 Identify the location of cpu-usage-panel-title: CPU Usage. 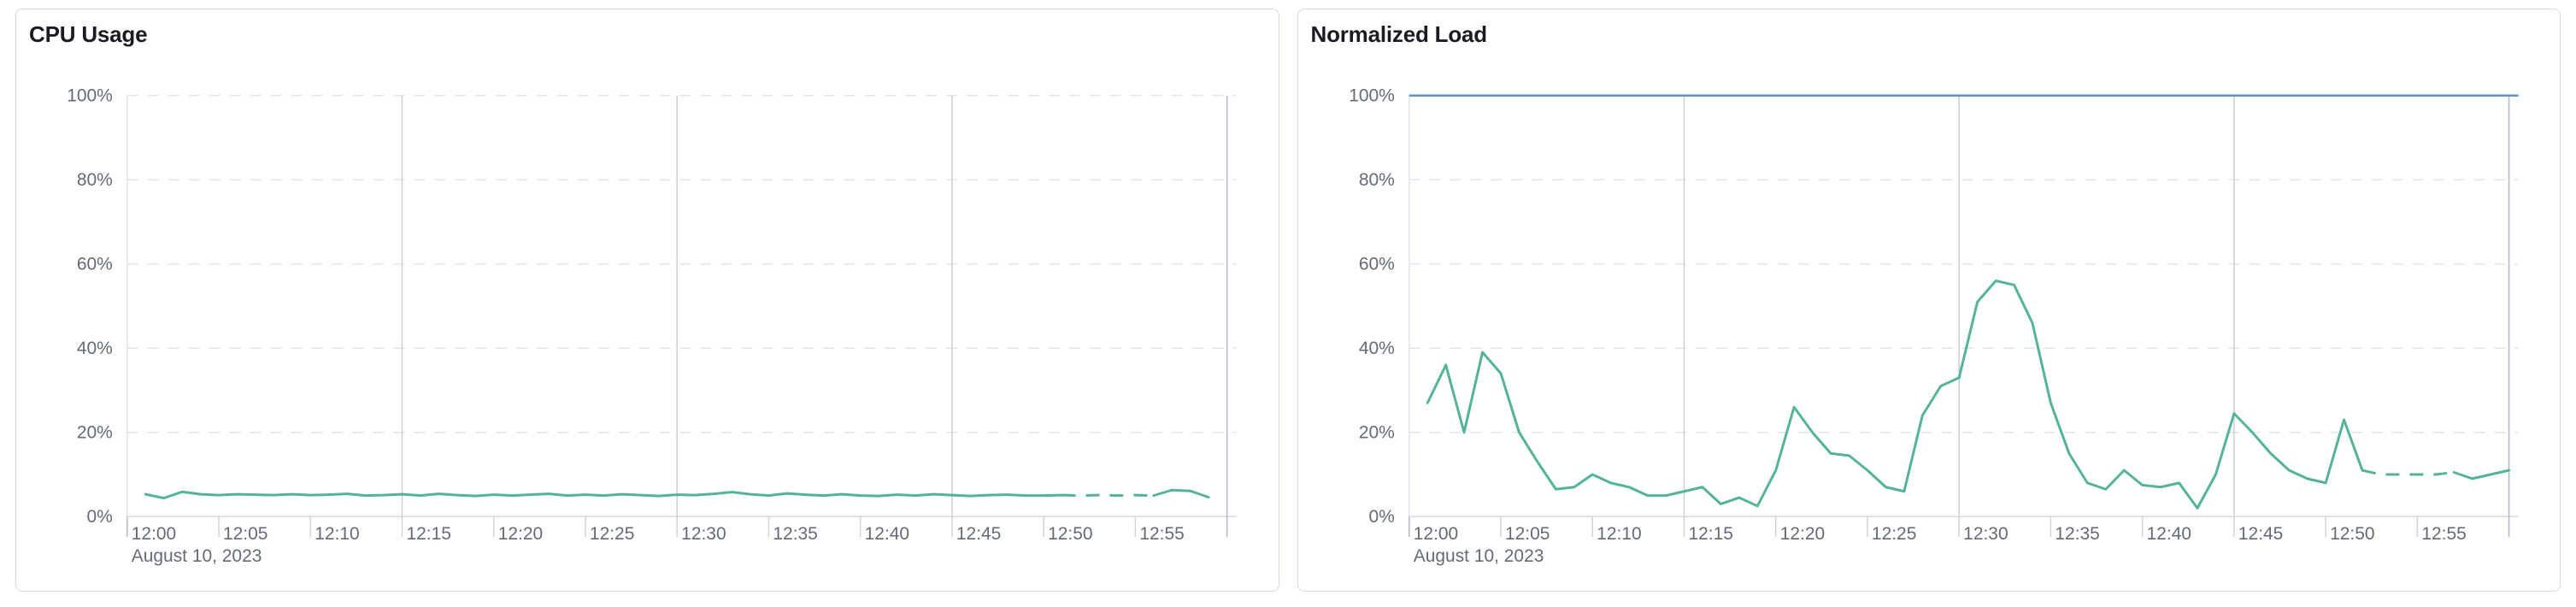
(88, 34).